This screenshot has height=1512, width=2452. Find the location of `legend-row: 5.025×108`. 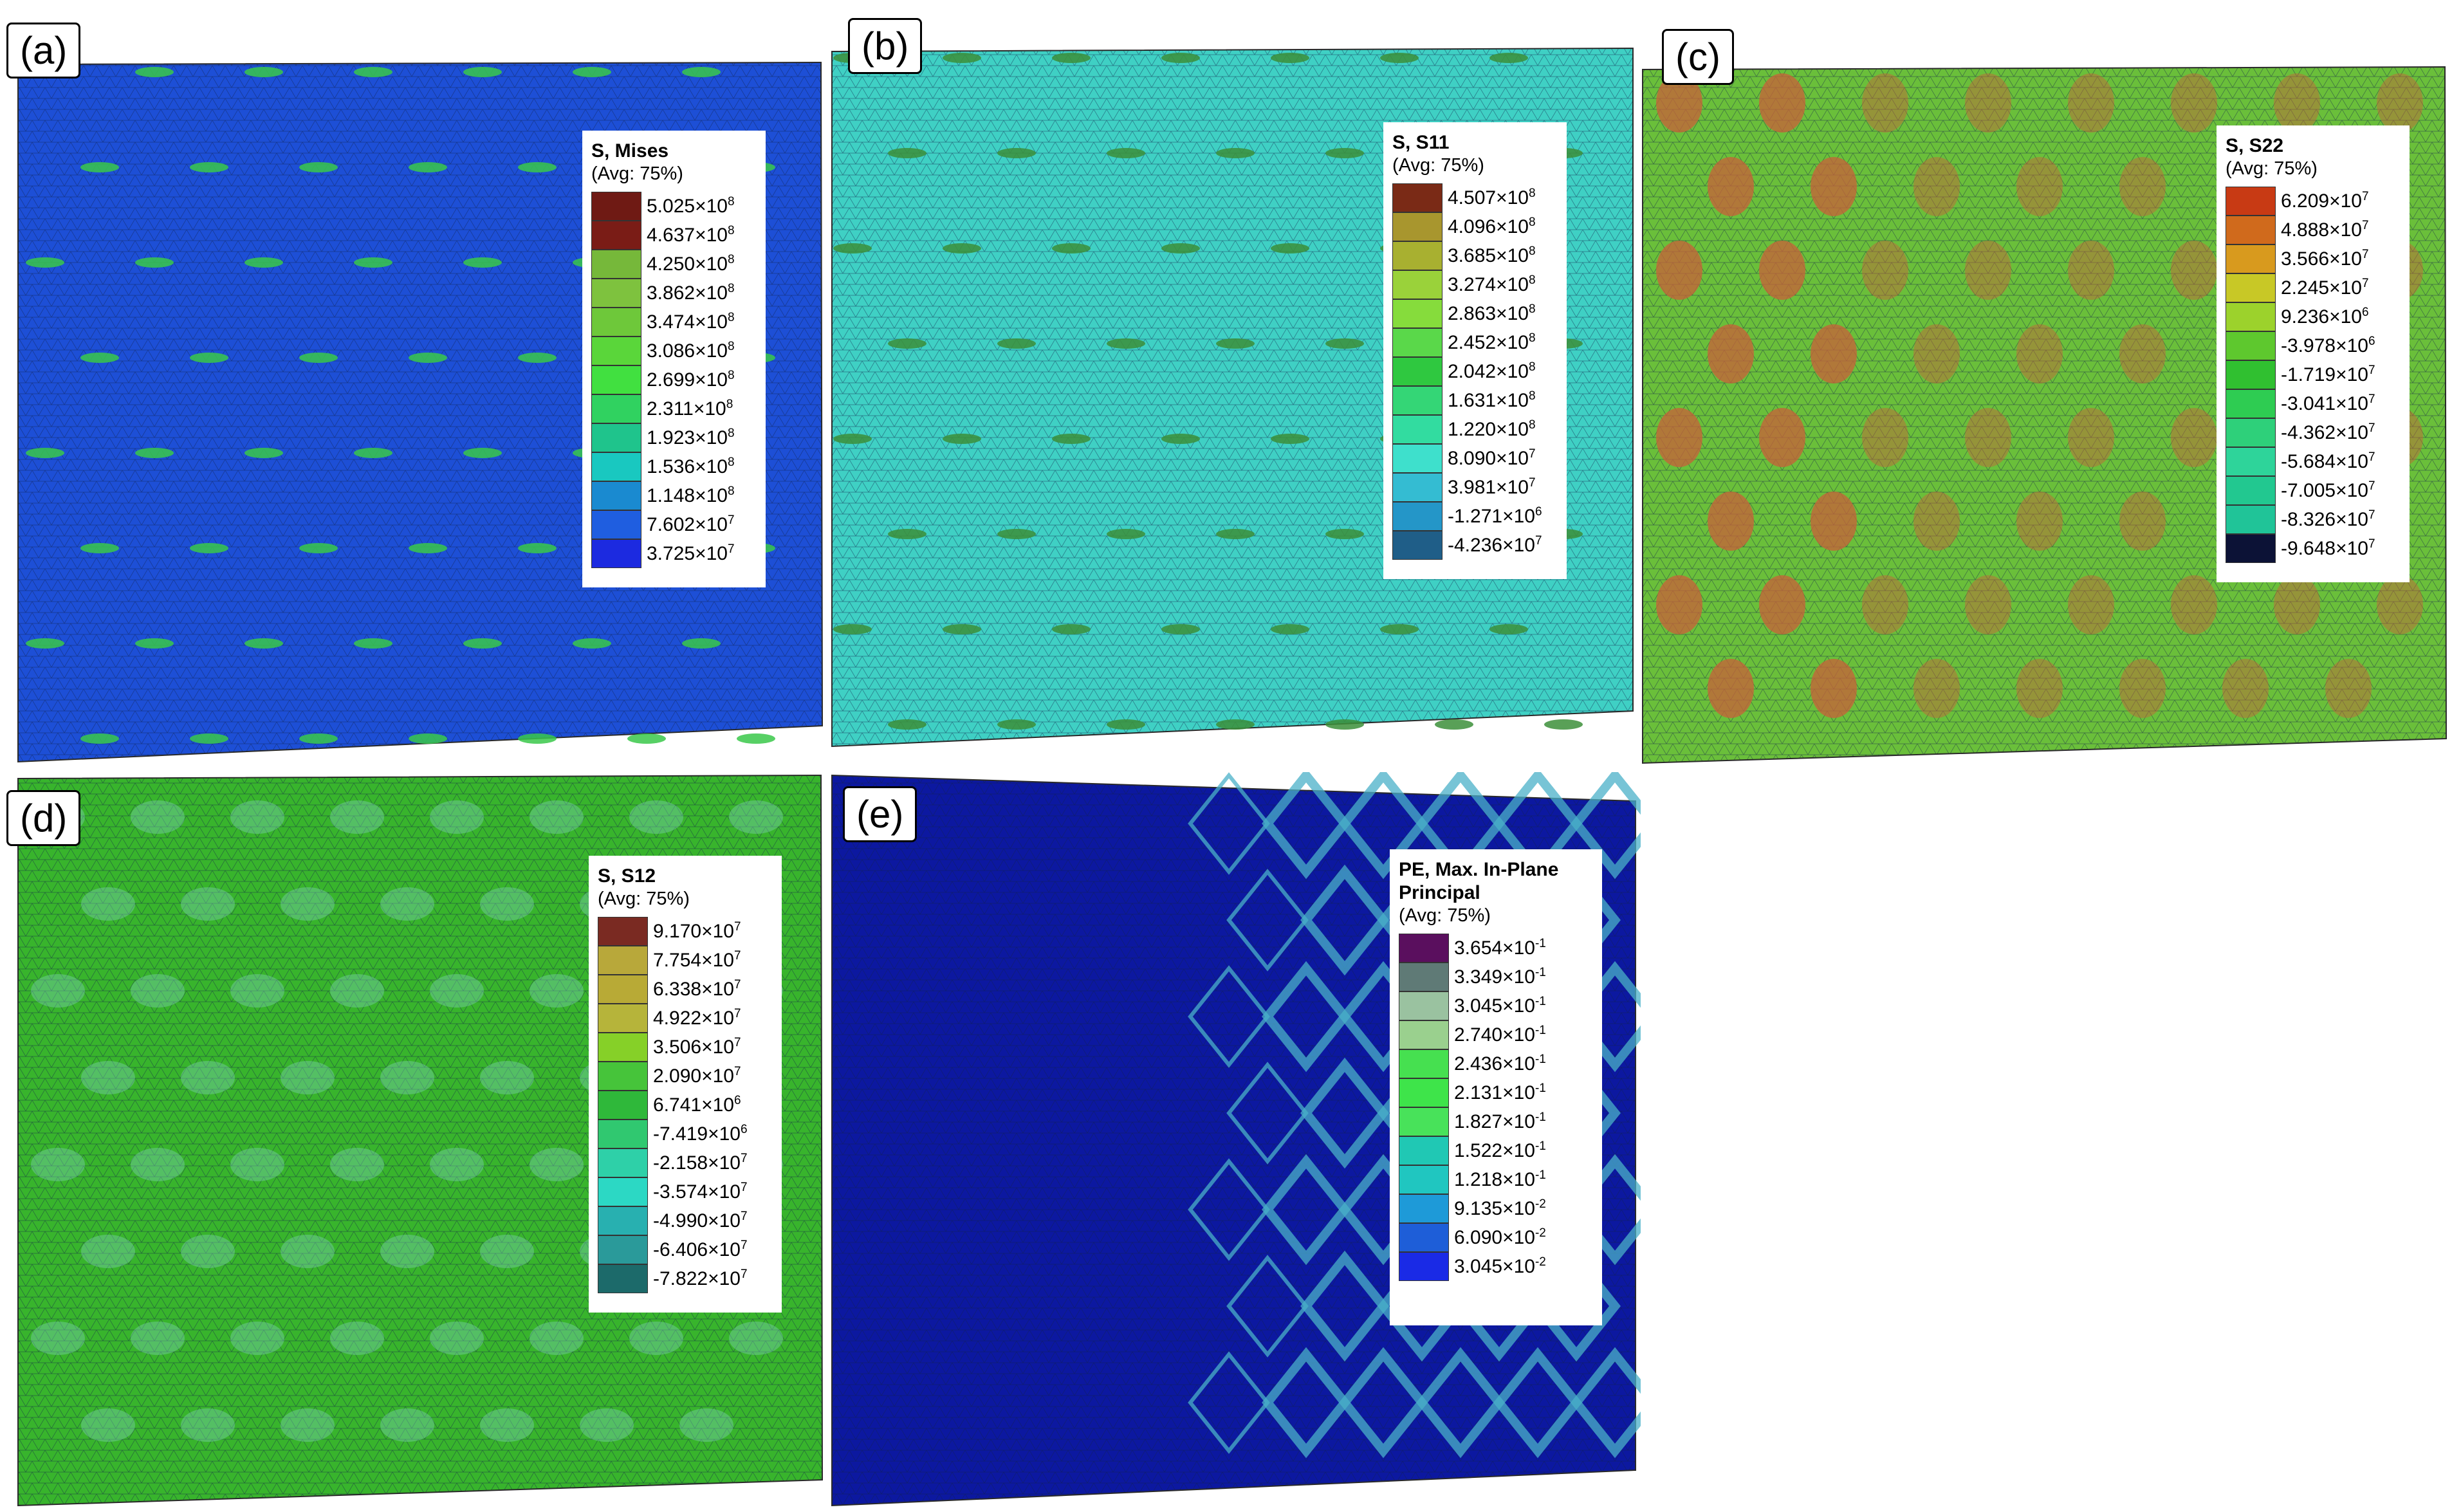

legend-row: 5.025×108 is located at coordinates (674, 206).